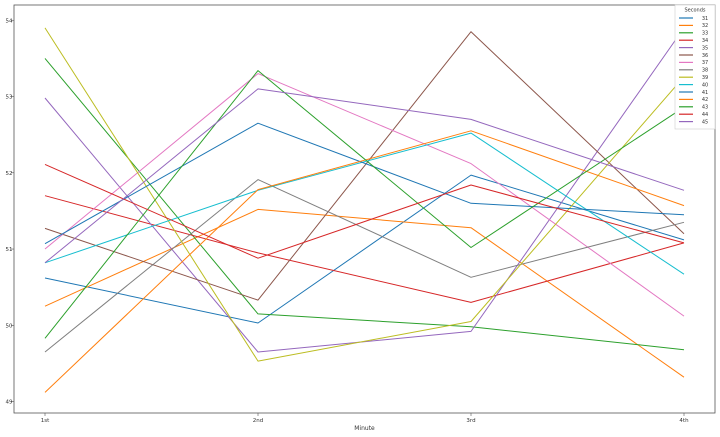 Image resolution: width=720 pixels, height=437 pixels. Describe the element at coordinates (705, 26) in the screenshot. I see `legend-label-32: 32` at that location.